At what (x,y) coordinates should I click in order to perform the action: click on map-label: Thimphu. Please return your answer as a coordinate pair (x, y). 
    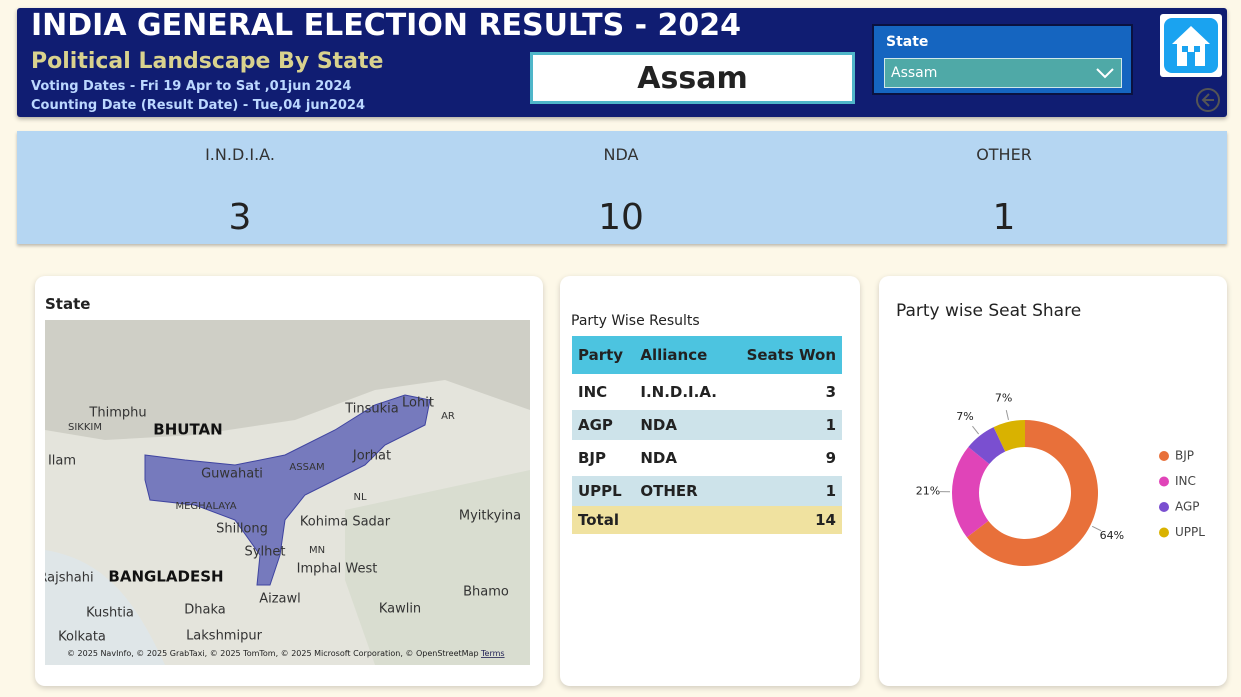
    Looking at the image, I should click on (117, 413).